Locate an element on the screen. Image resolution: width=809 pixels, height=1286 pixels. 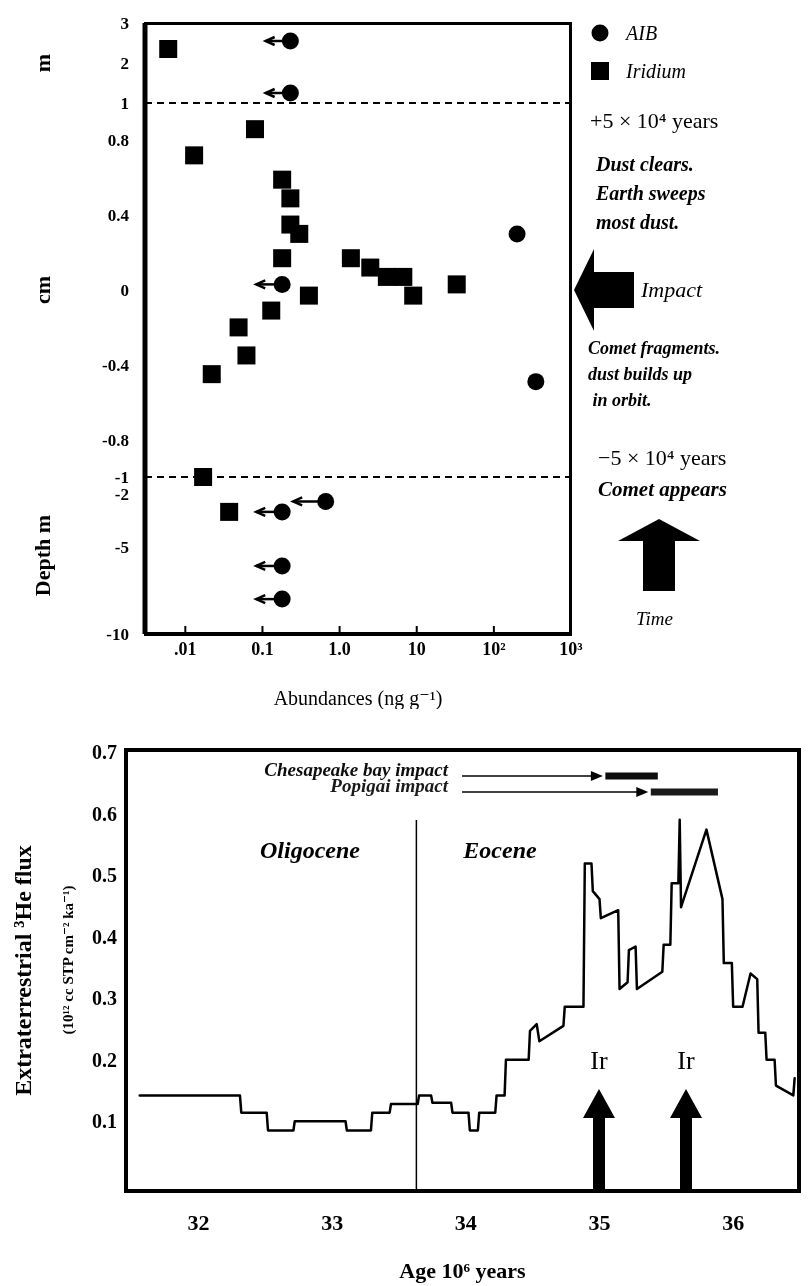
y-axis-title: m is located at coordinates (42, 63).